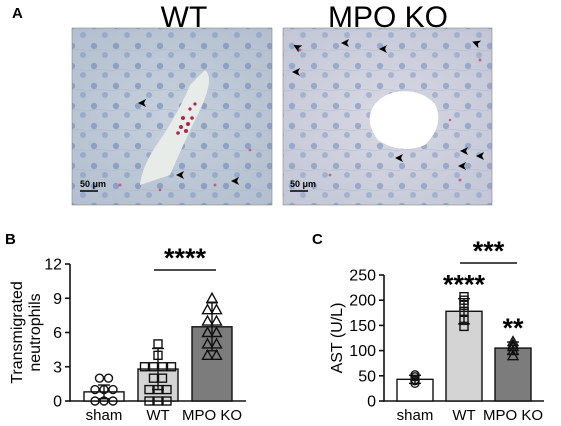 The height and width of the screenshot is (426, 561). I want to click on mpo-ko-scale-bar-label: 50 μm, so click(303, 184).